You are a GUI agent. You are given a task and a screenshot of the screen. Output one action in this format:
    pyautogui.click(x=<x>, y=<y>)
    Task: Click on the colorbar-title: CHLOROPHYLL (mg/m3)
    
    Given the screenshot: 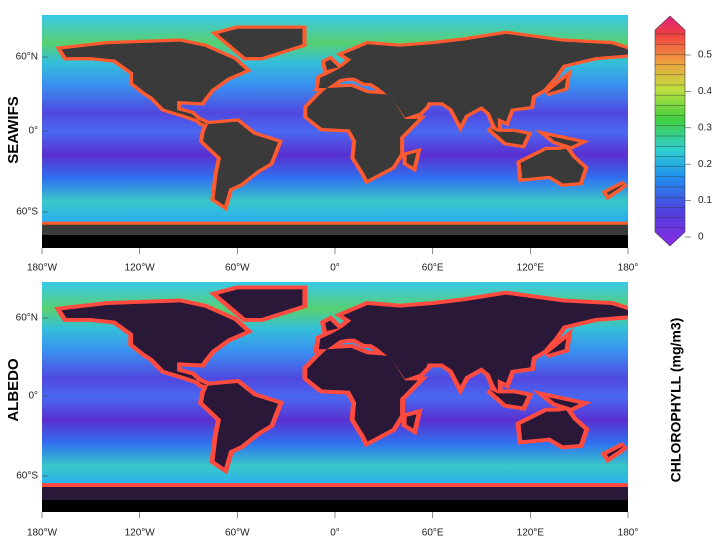 What is the action you would take?
    pyautogui.click(x=676, y=400)
    